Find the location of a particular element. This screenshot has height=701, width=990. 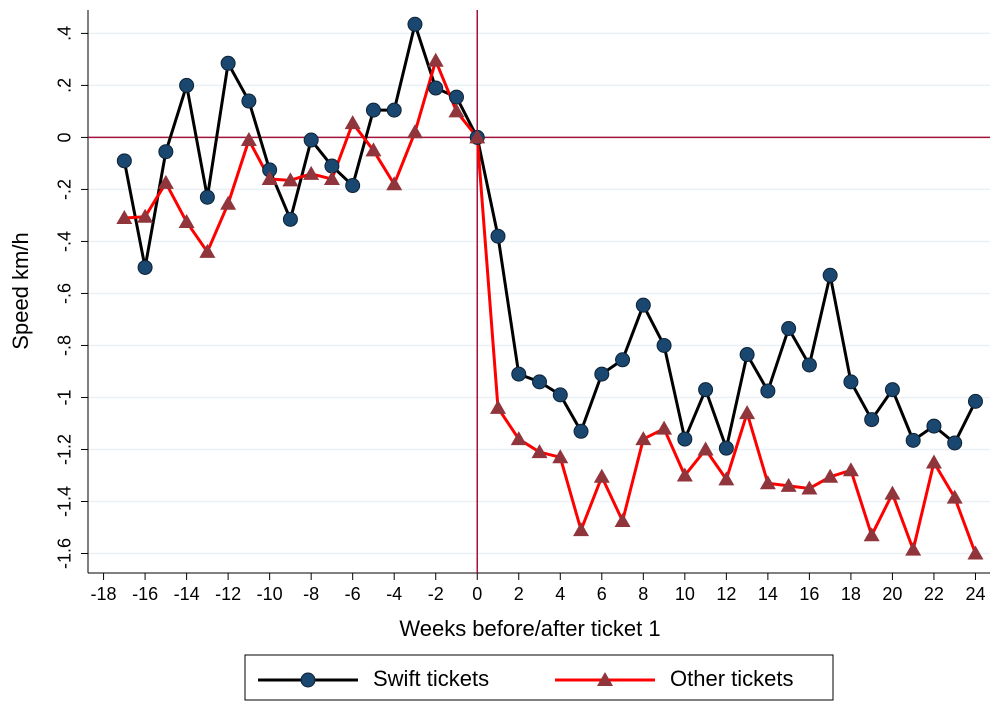

y-tick-label: .2 is located at coordinates (65, 85).